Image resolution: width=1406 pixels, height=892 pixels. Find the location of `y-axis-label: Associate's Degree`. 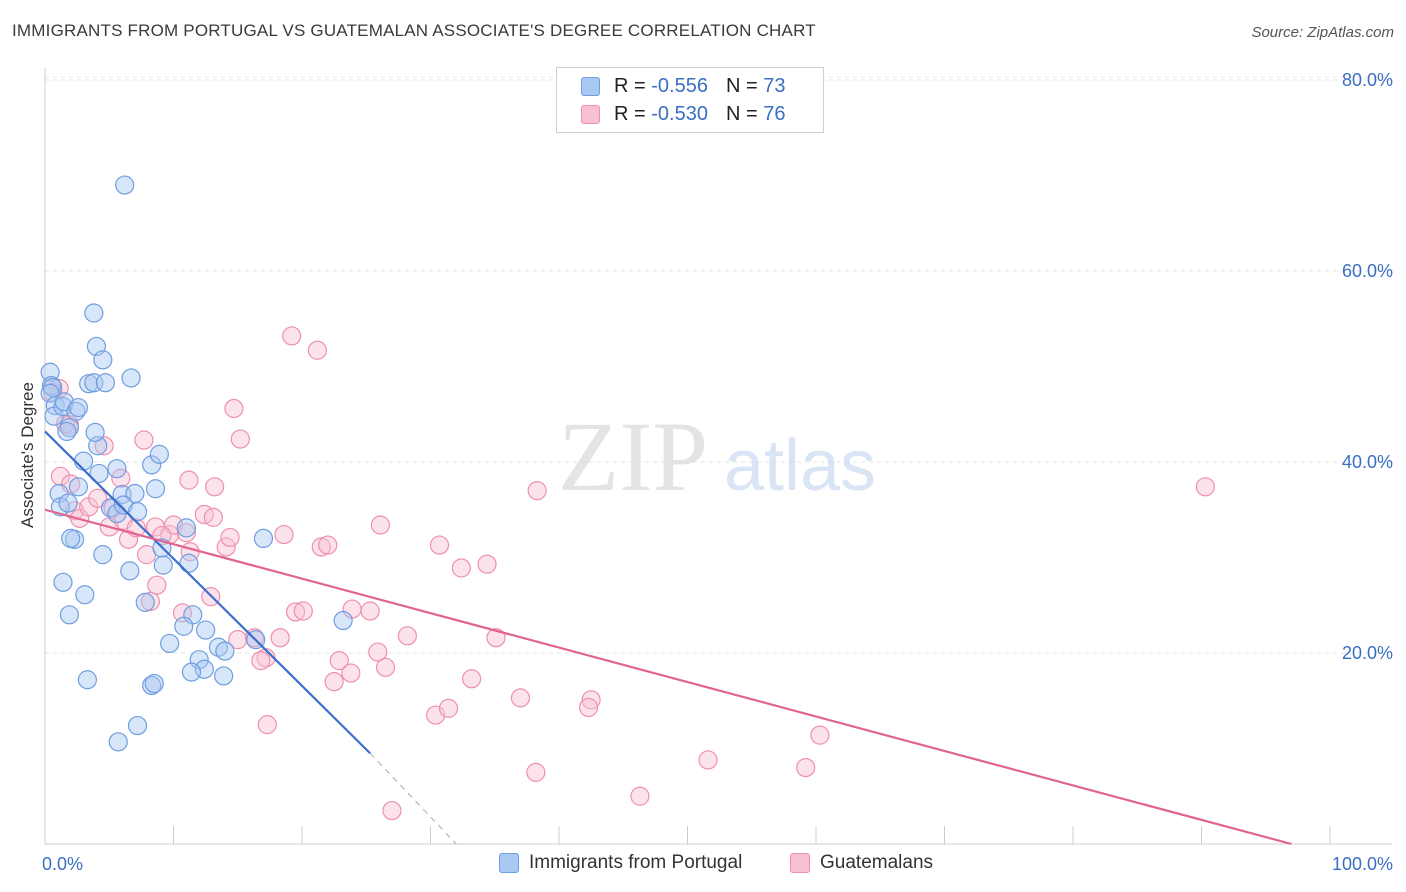

y-axis-label: Associate's Degree is located at coordinates (27, 455).